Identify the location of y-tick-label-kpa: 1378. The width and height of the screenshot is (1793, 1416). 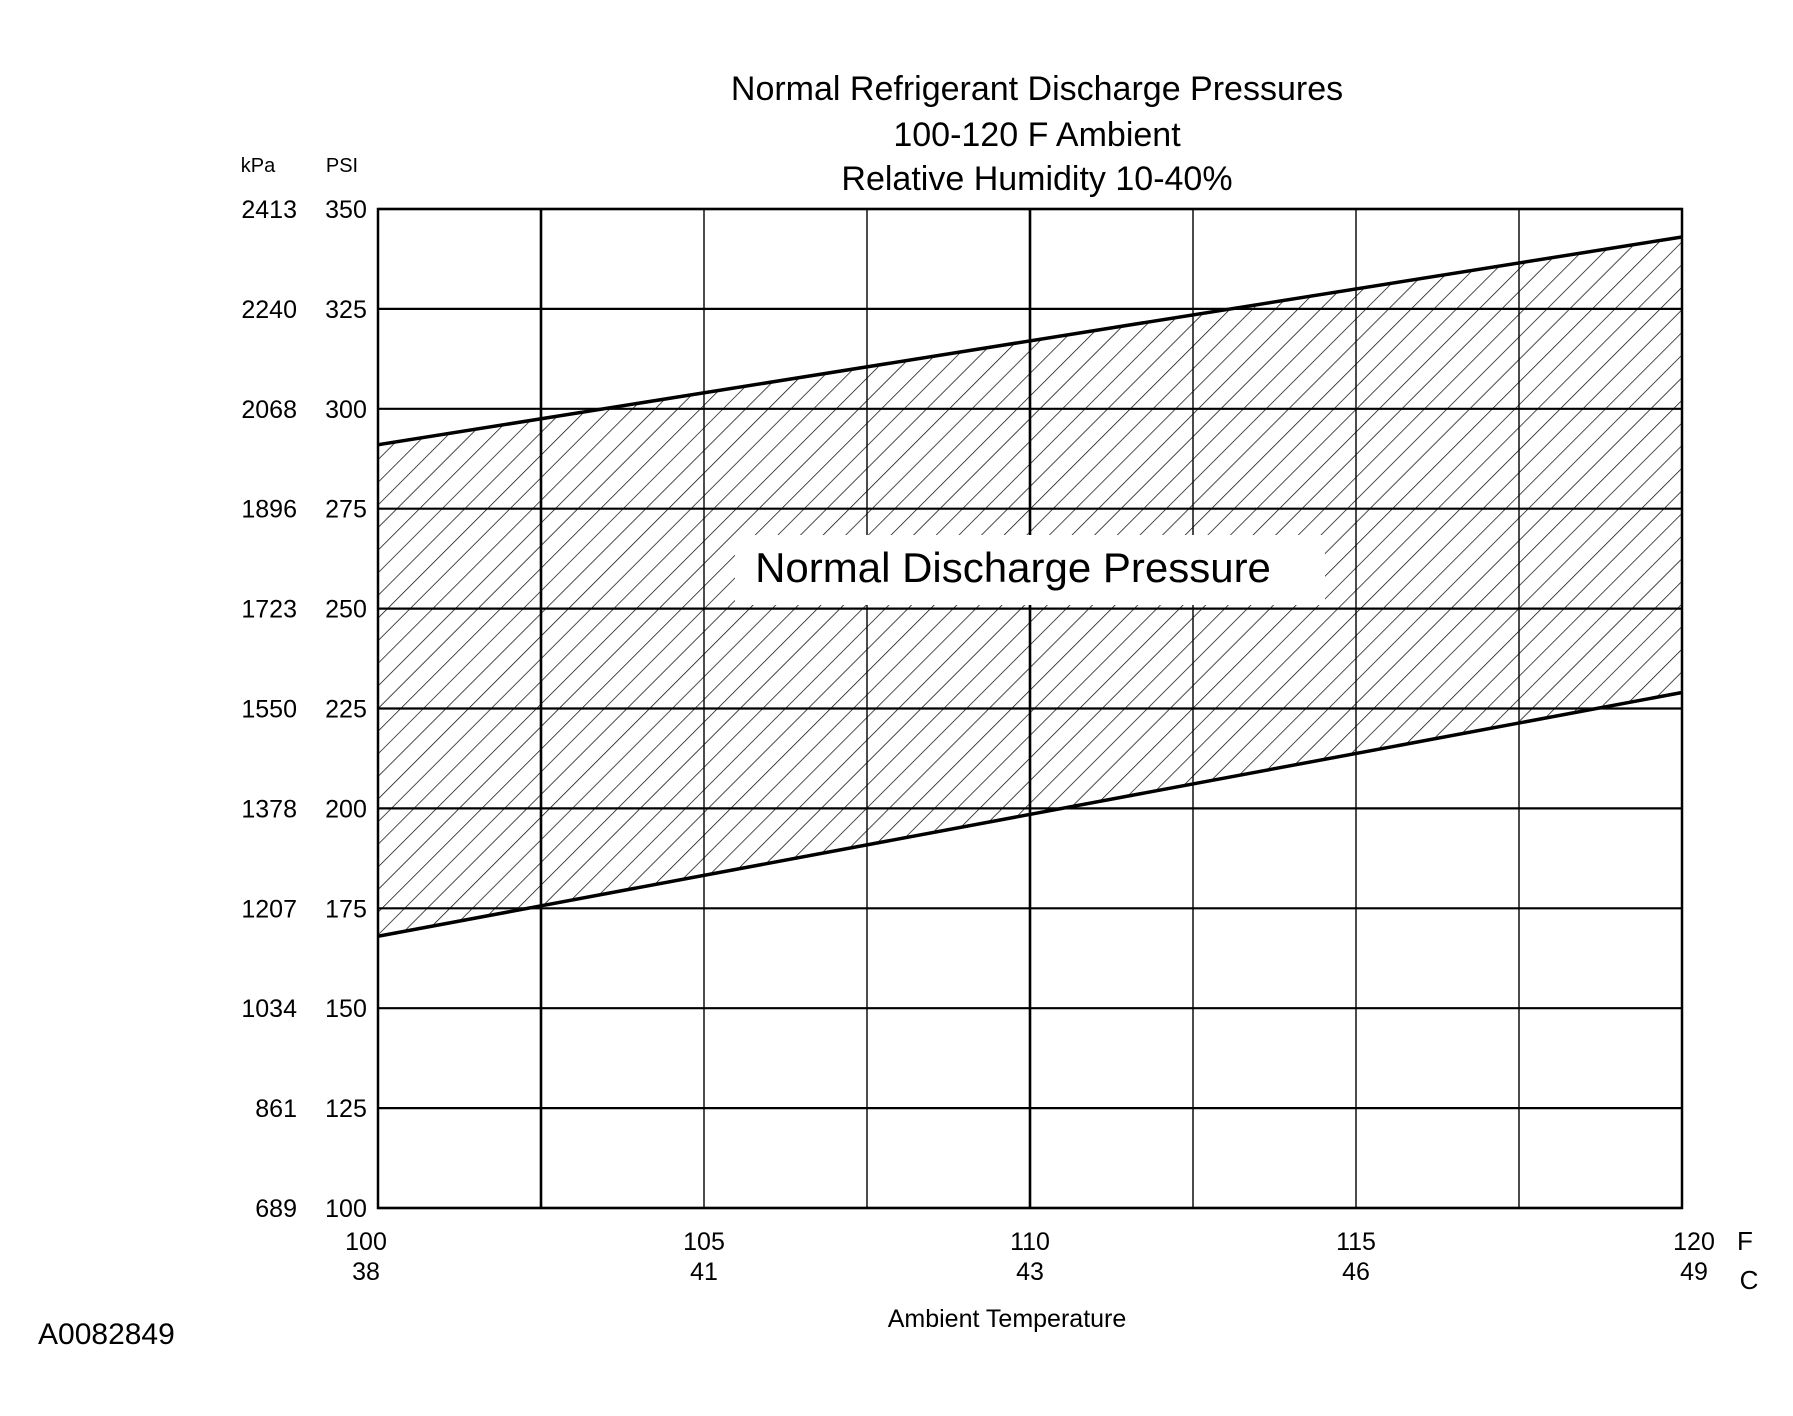
(269, 809).